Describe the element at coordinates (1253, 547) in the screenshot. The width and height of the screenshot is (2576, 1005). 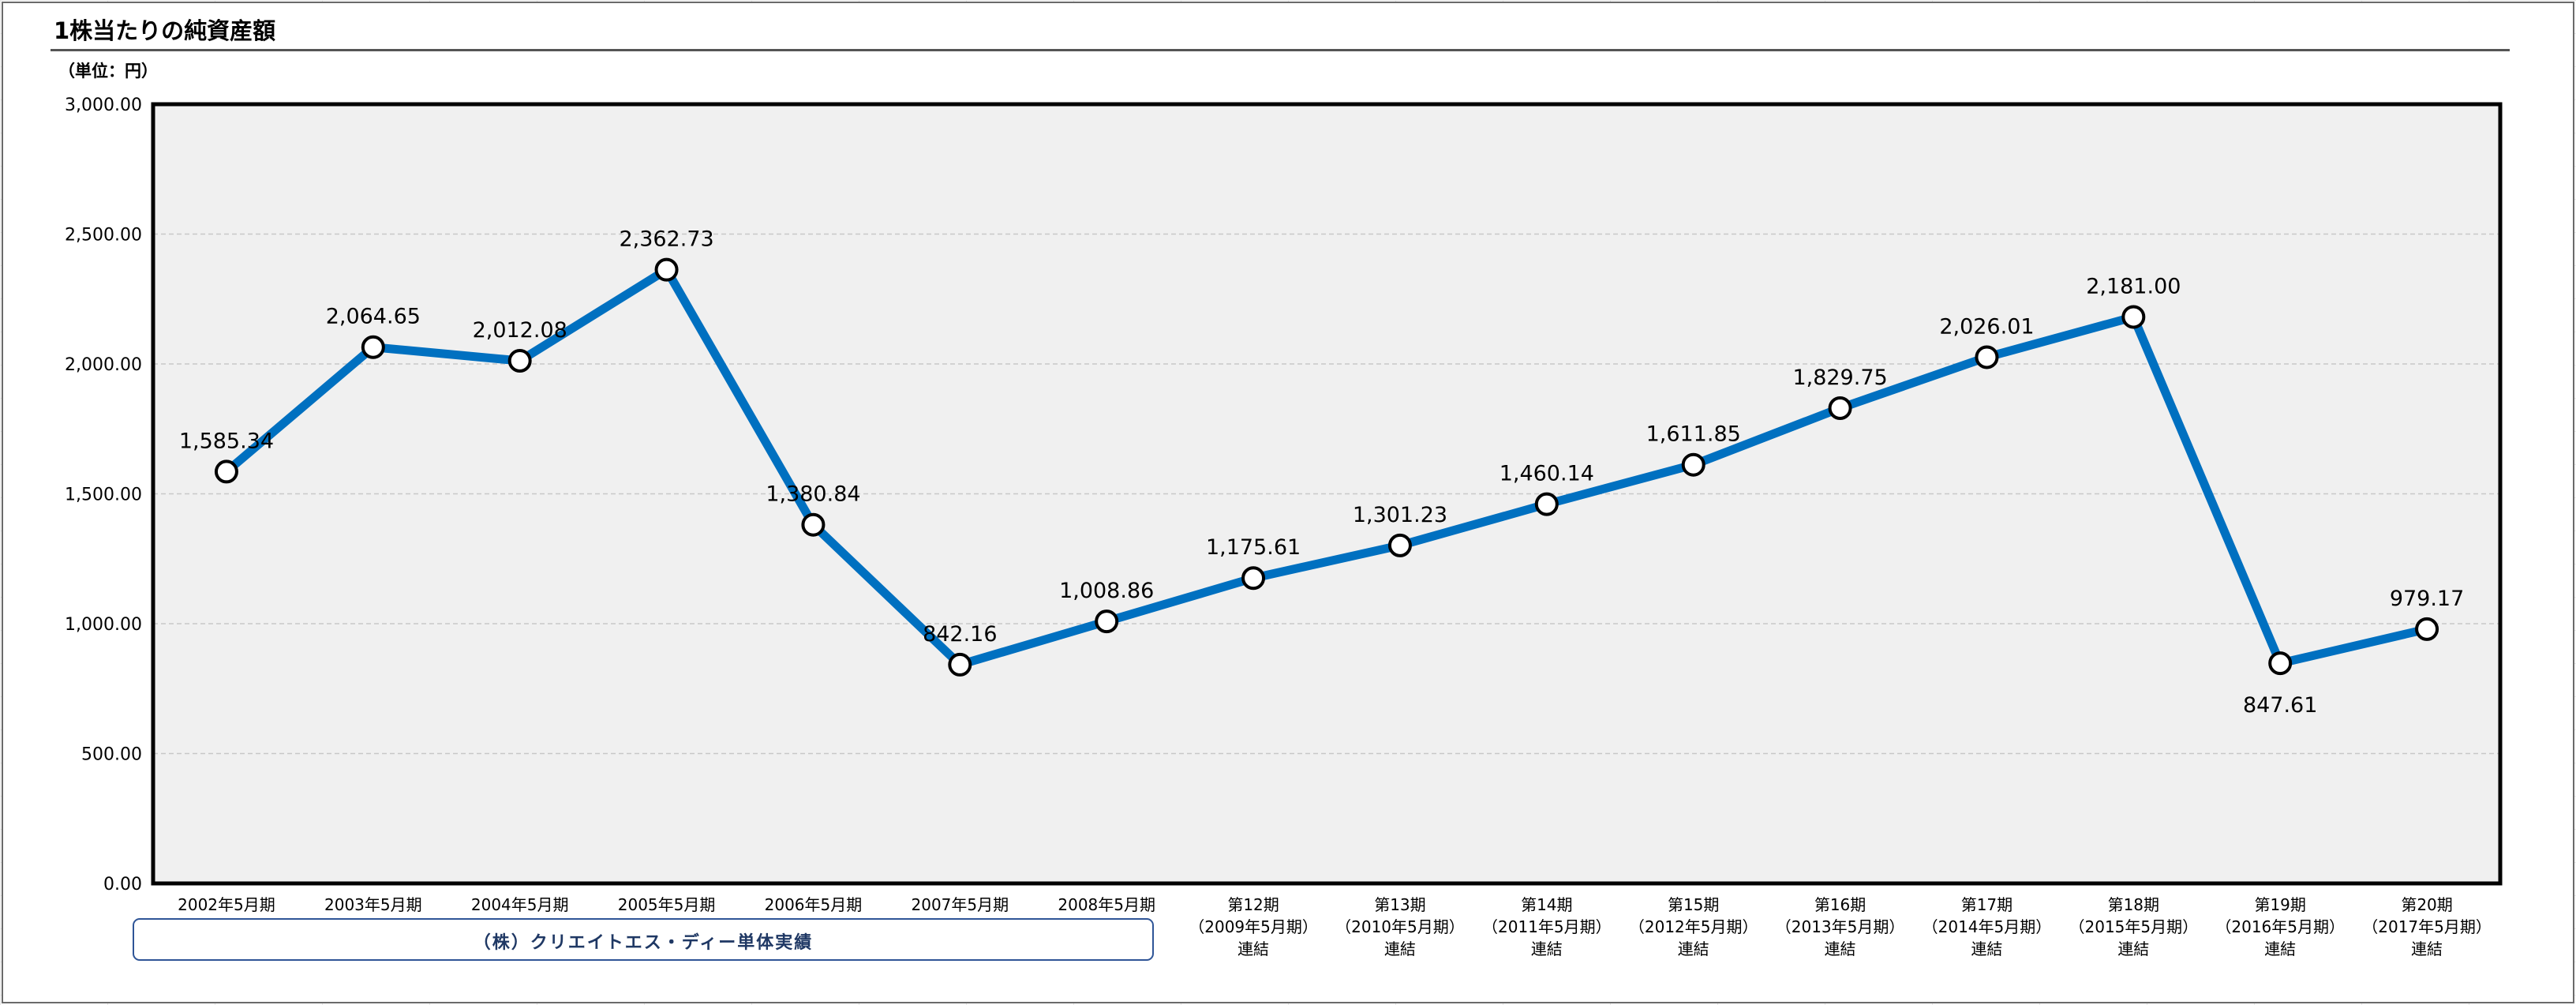
I see `data-label: 1,175.61` at that location.